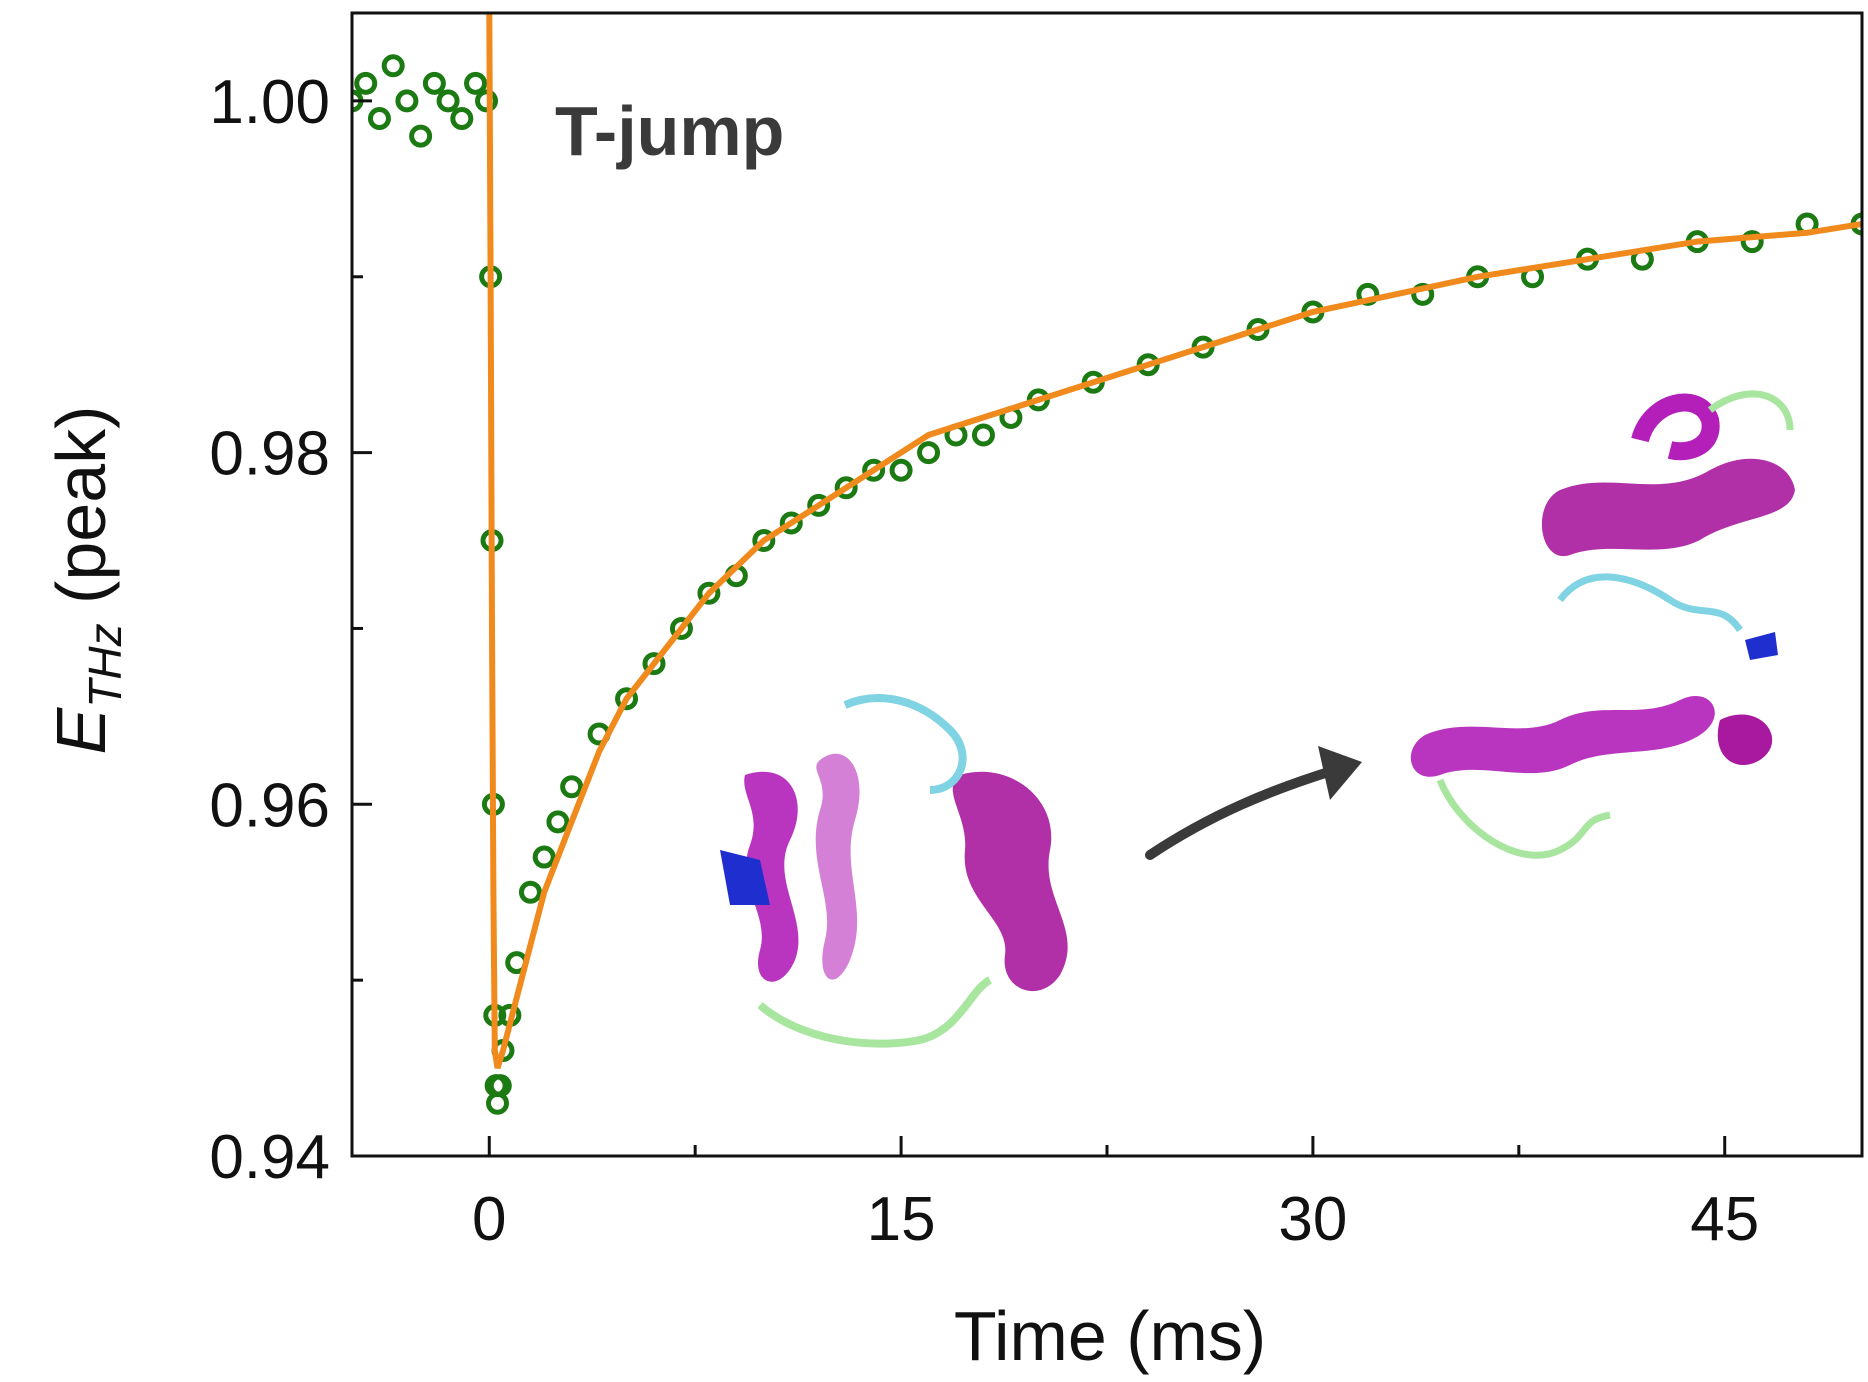  I want to click on folded-protein-image, so click(894, 871).